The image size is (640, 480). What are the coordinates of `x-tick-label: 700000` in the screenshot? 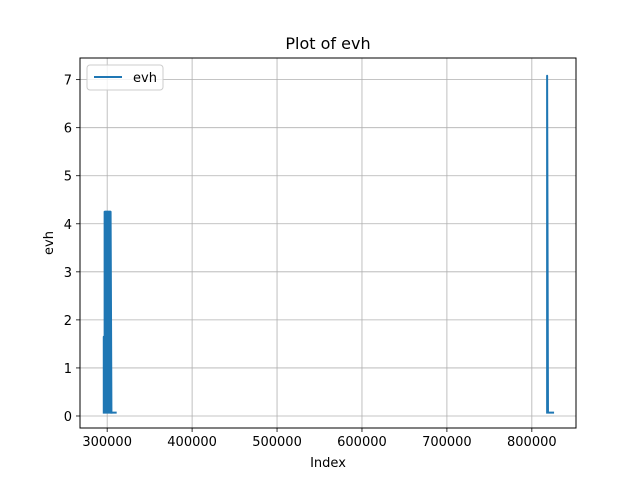 It's located at (447, 442).